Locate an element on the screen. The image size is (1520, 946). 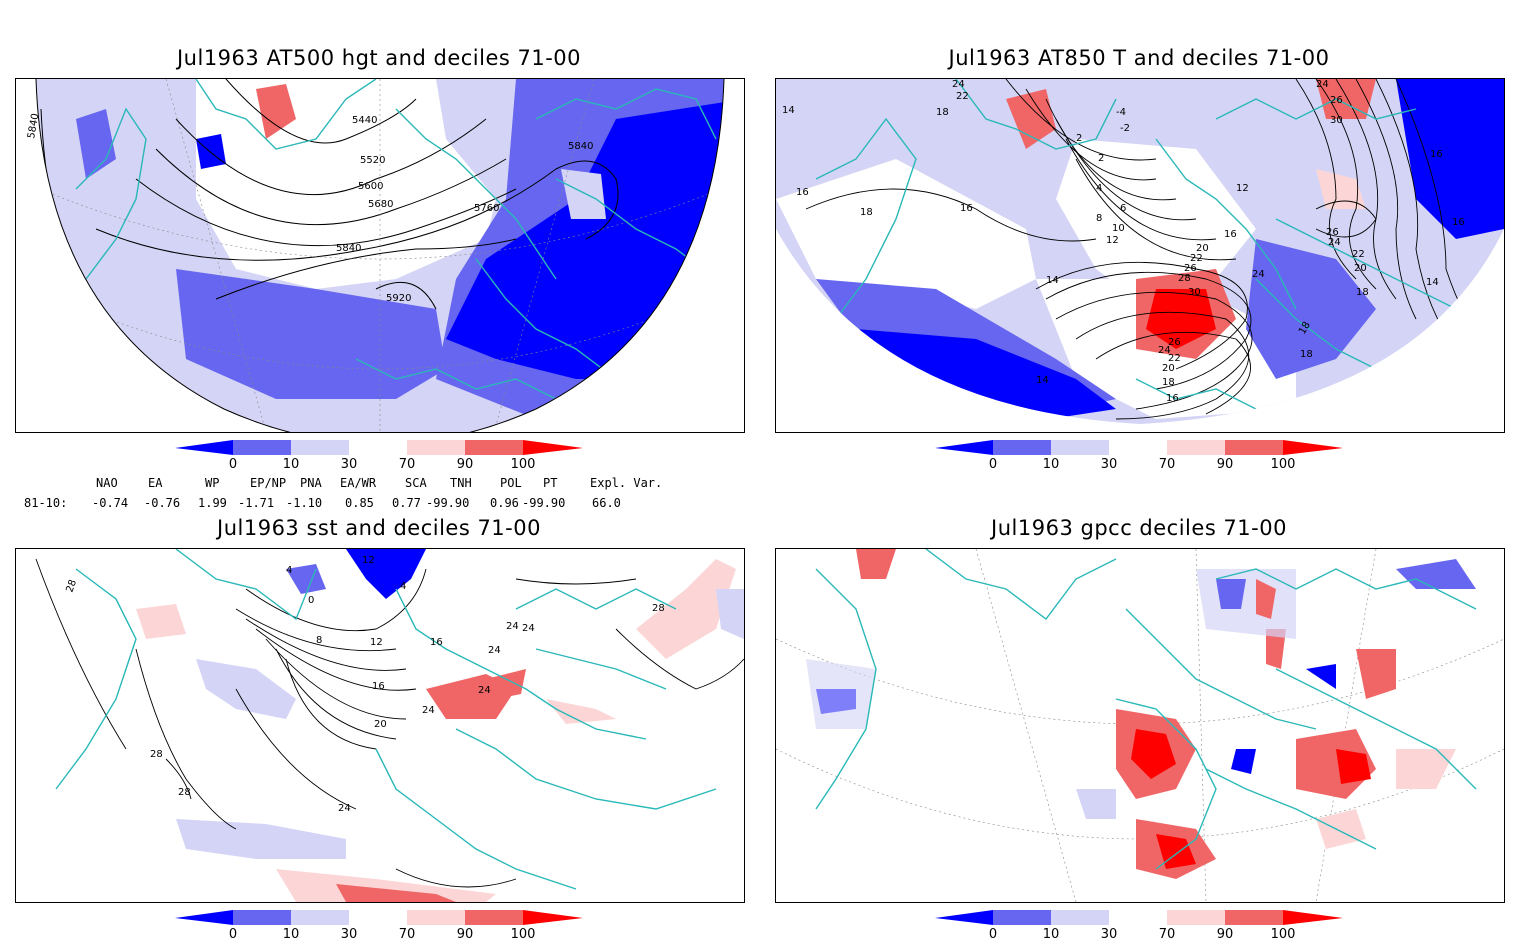
index-value: -99.90 is located at coordinates (544, 503).